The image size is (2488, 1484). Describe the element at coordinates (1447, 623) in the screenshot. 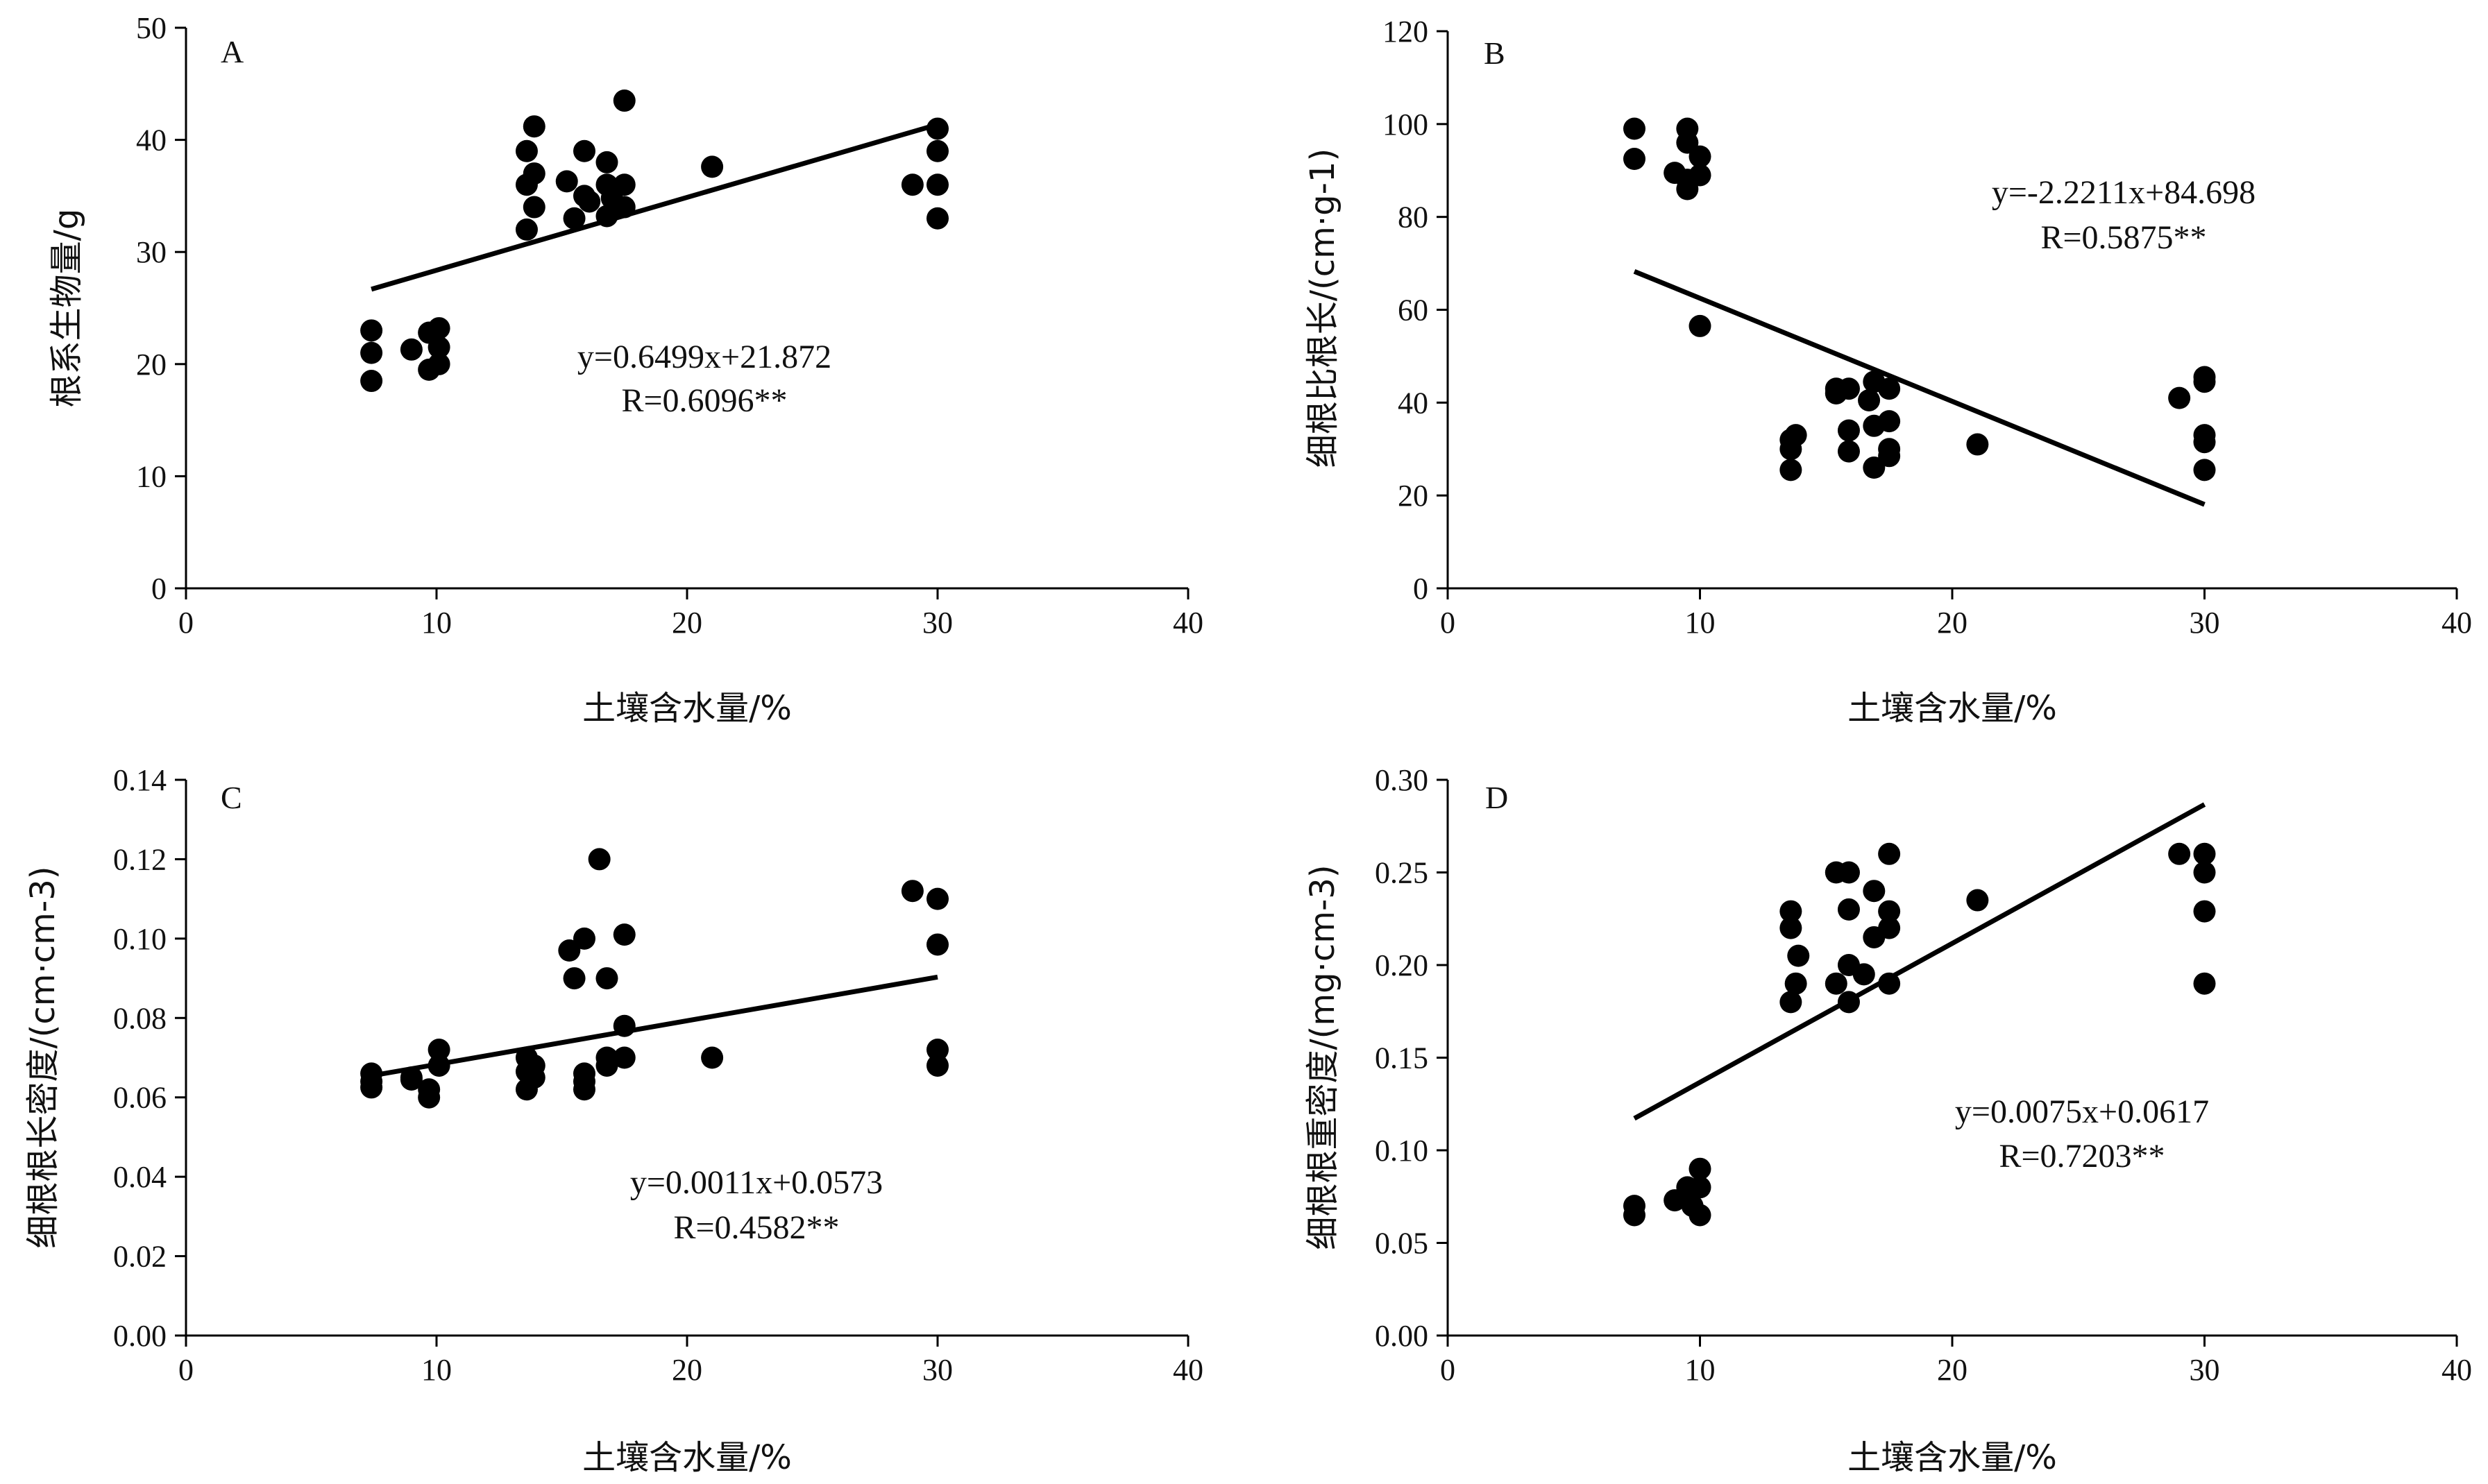

I see `x-tick-label: 0` at that location.